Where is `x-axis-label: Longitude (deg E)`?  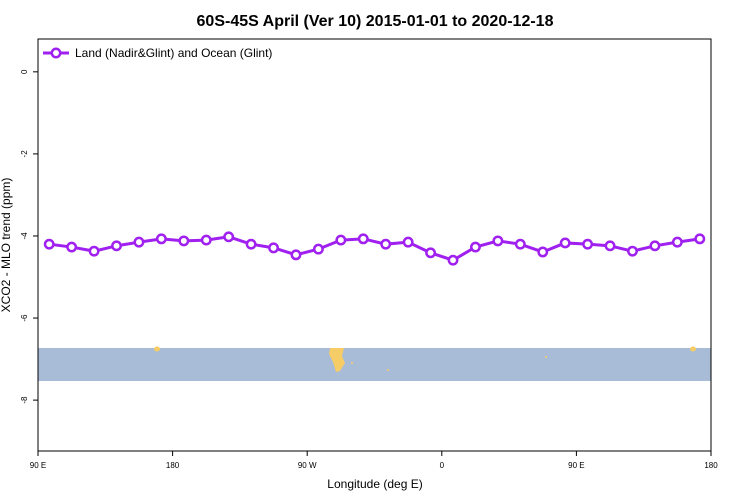
x-axis-label: Longitude (deg E) is located at coordinates (374, 484).